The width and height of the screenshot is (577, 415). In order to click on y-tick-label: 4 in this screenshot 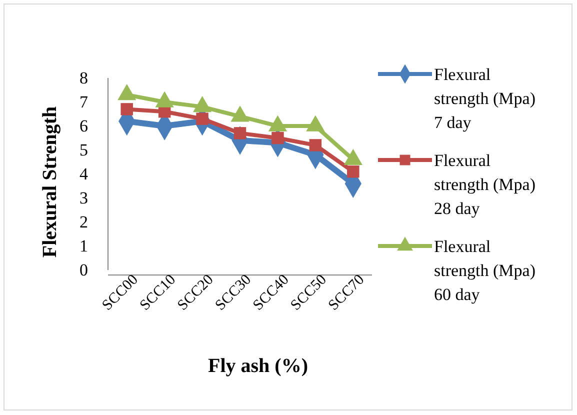, I will do `click(84, 174)`.